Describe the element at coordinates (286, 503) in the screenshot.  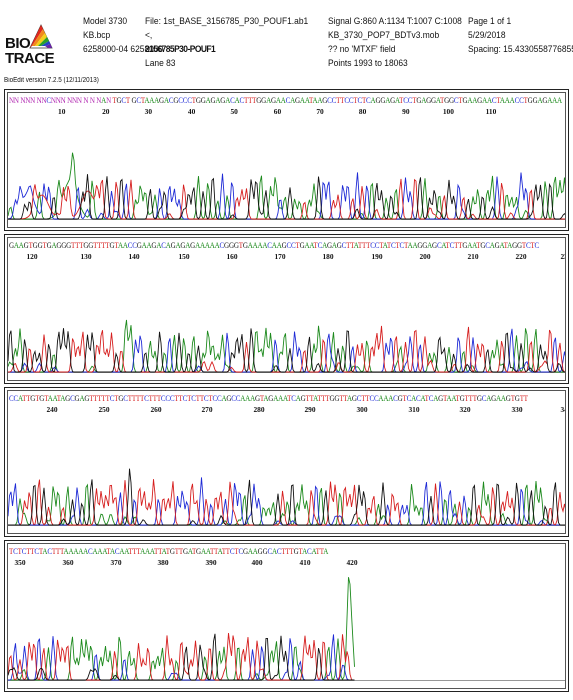
I see `trace-line-a` at that location.